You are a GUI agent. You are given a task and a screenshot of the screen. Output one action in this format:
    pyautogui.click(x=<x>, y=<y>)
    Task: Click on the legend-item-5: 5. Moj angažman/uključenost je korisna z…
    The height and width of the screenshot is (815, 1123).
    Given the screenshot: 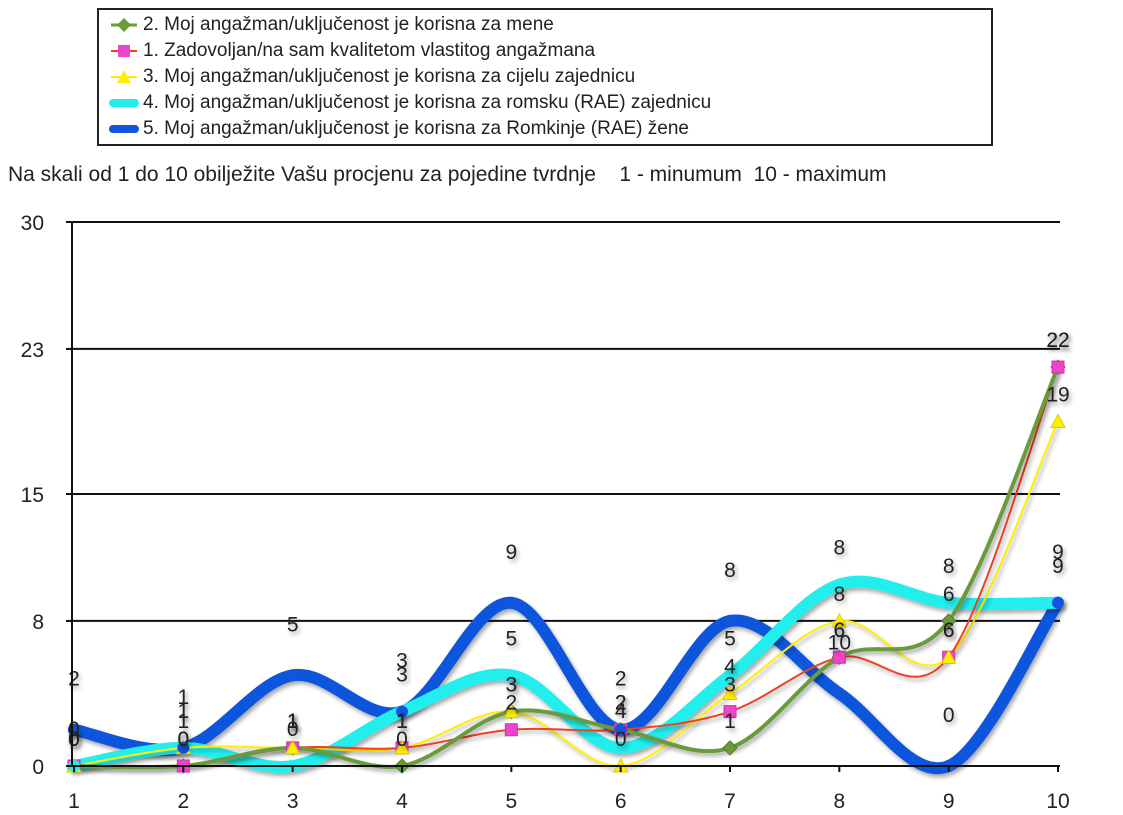 What is the action you would take?
    pyautogui.click(x=399, y=129)
    